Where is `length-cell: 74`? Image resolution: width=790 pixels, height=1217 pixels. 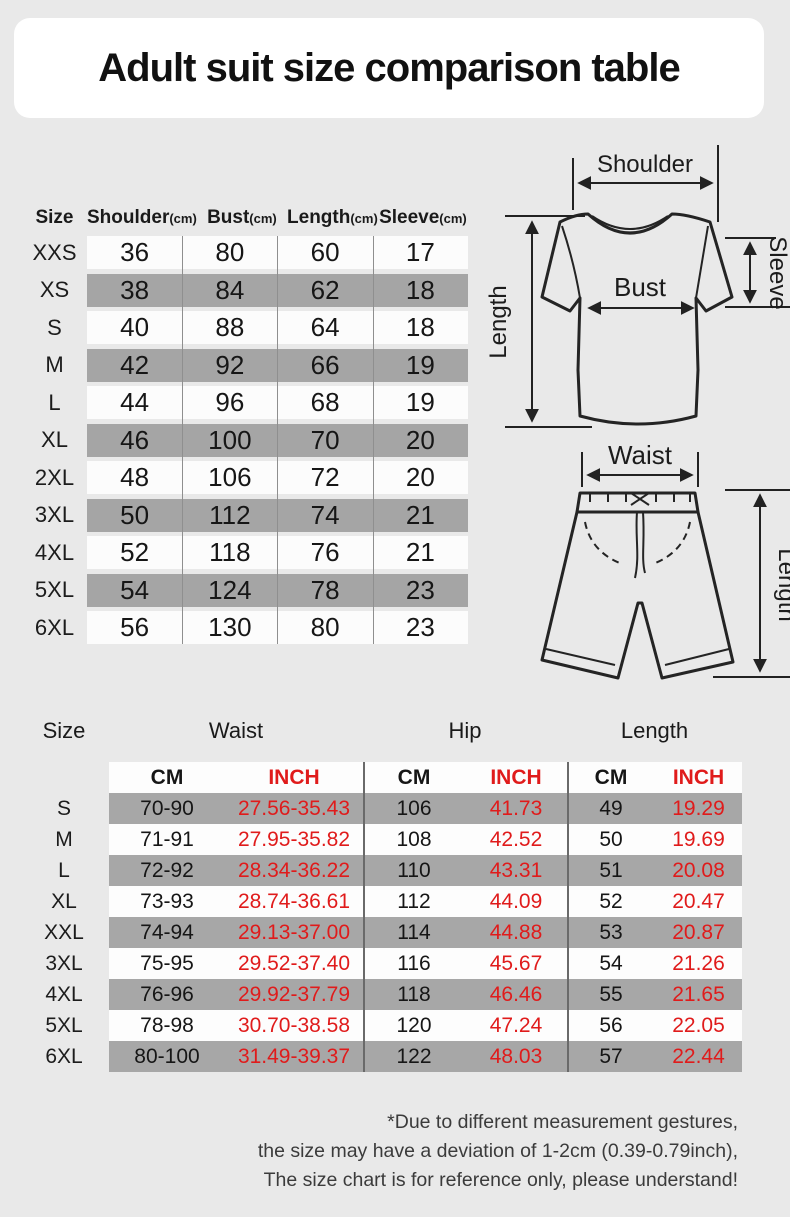
length-cell: 74 is located at coordinates (325, 514).